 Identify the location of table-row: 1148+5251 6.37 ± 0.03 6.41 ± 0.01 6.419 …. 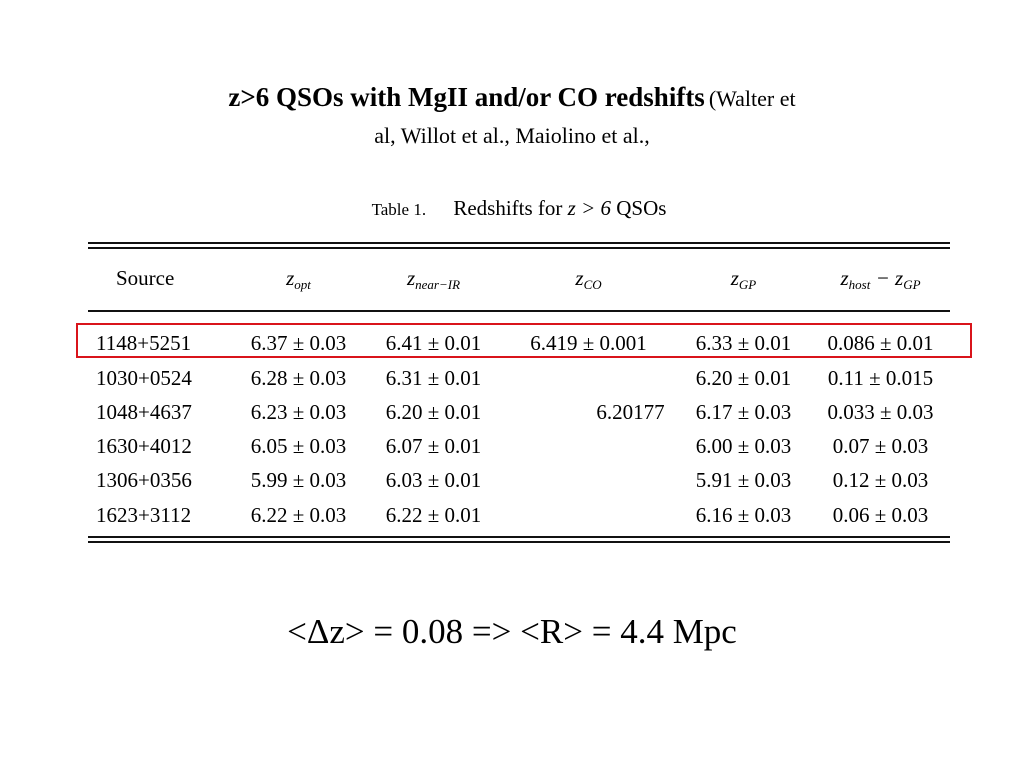
(519, 343).